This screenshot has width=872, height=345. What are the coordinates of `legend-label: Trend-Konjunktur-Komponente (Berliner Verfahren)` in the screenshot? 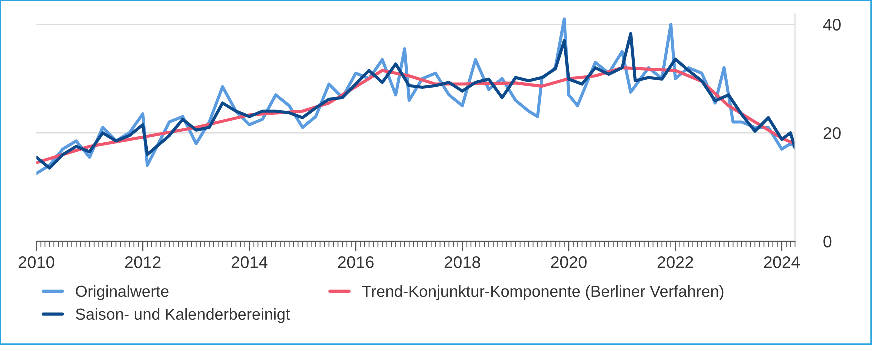 It's located at (543, 292).